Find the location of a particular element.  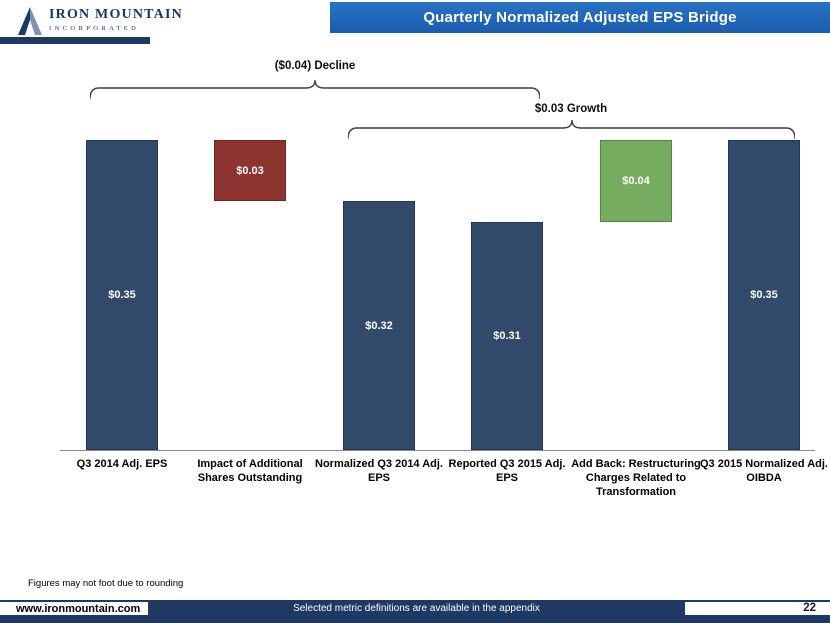

page-title: Quarterly Normalized Adjusted EPS Bridge is located at coordinates (580, 17).